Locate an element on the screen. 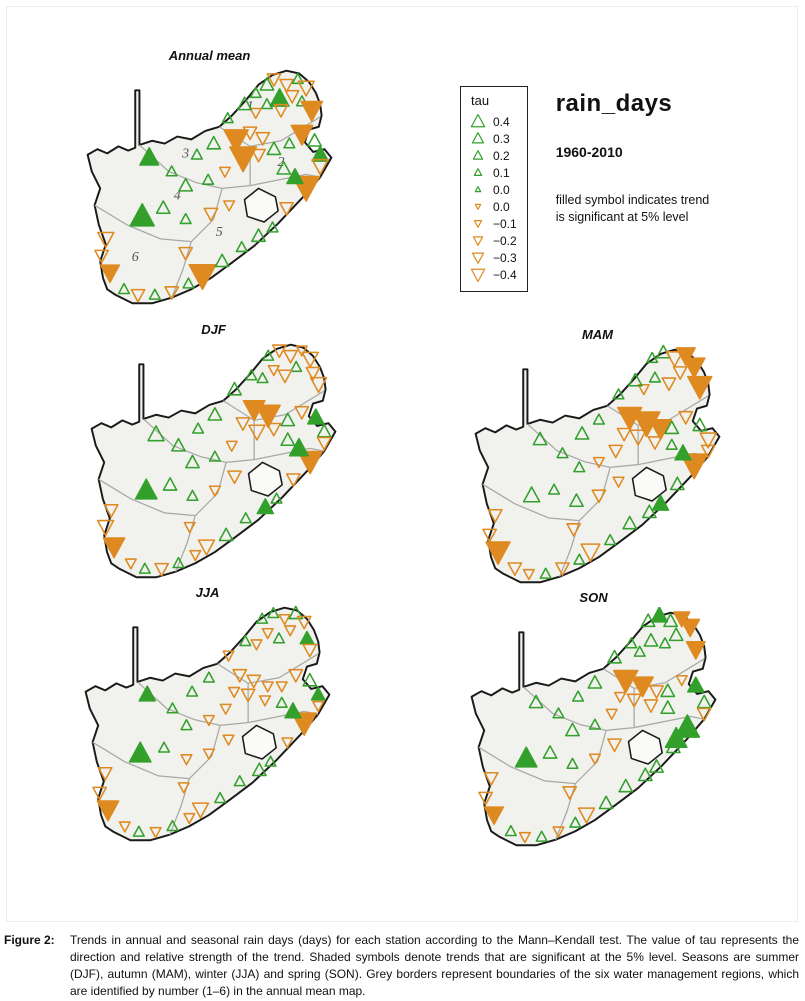 The width and height of the screenshot is (805, 1001). legend-entry: 0.1 is located at coordinates (493, 172).